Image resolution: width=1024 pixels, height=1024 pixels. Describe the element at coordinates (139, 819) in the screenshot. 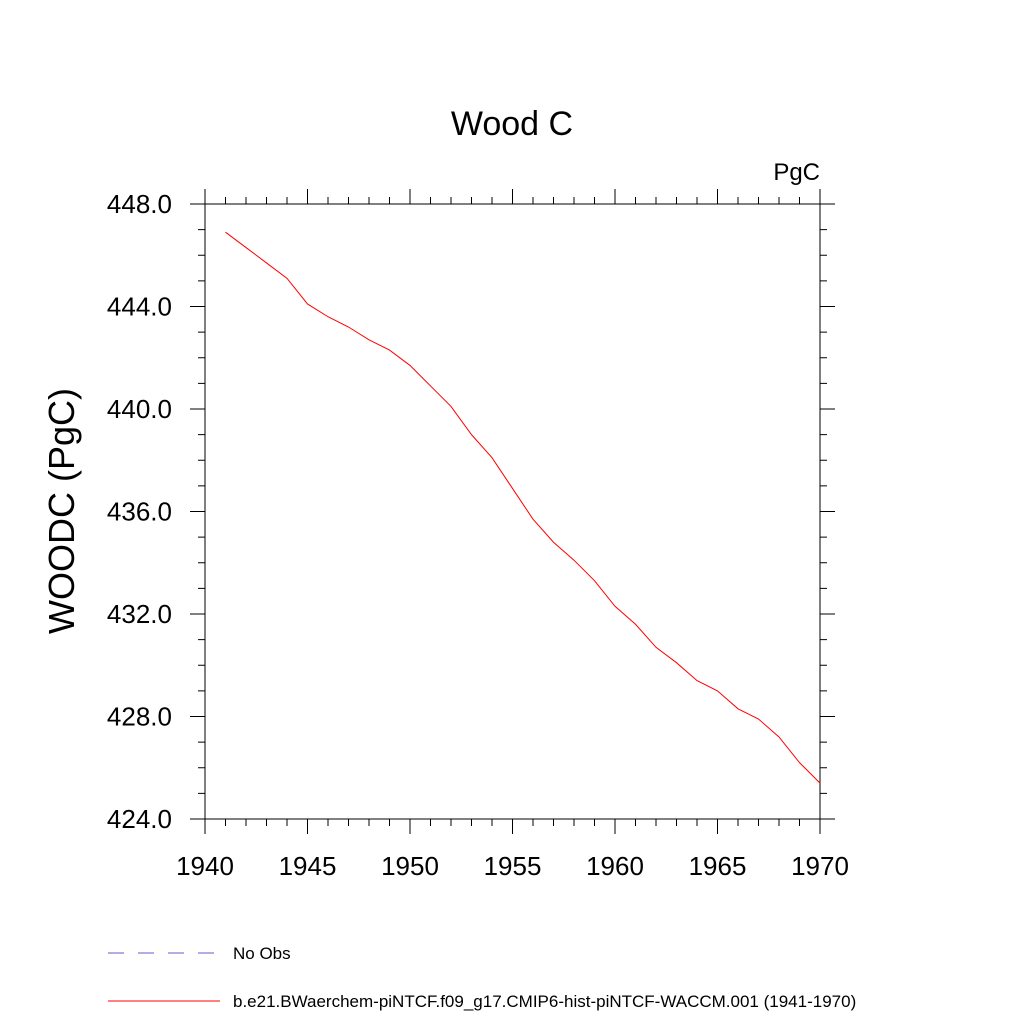

I see `y-tick-label: 424.0` at that location.